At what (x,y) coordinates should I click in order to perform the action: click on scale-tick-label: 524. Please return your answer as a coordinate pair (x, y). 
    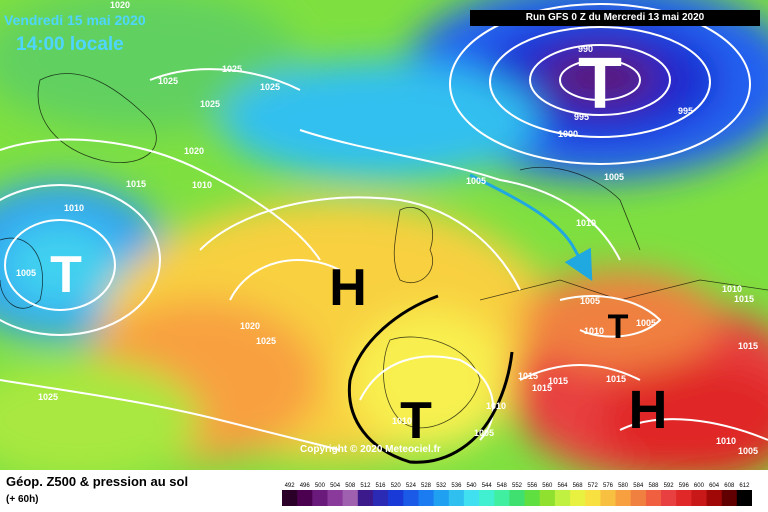
    Looking at the image, I should click on (411, 486).